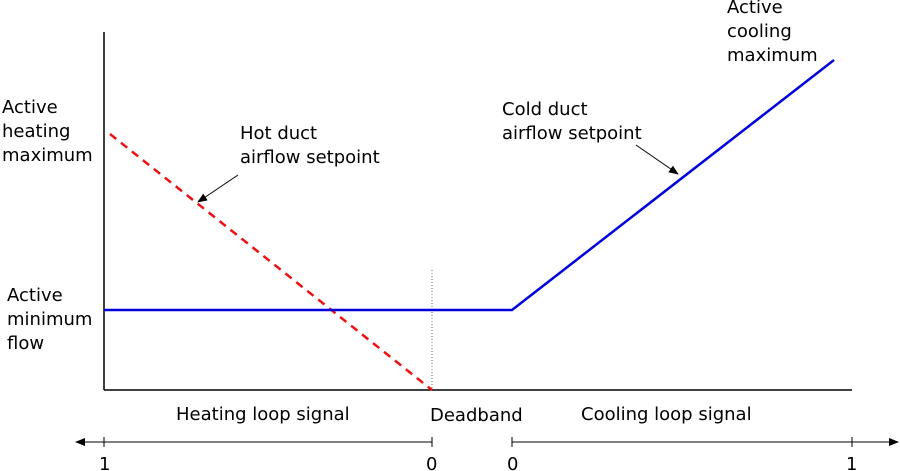  I want to click on deadband-label: Deadband, so click(476, 415).